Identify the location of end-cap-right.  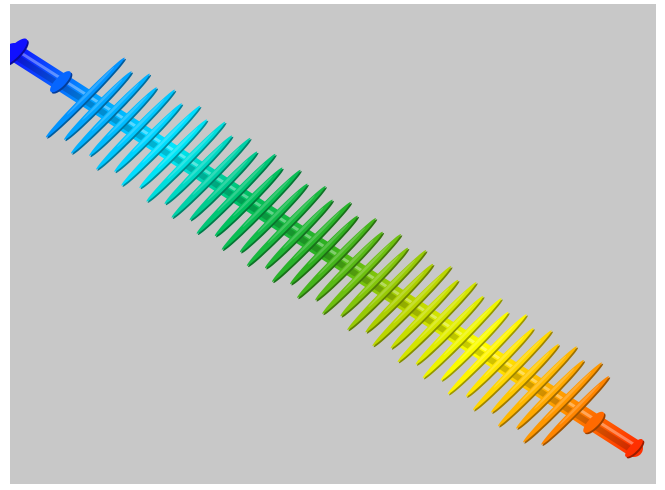
(635, 449).